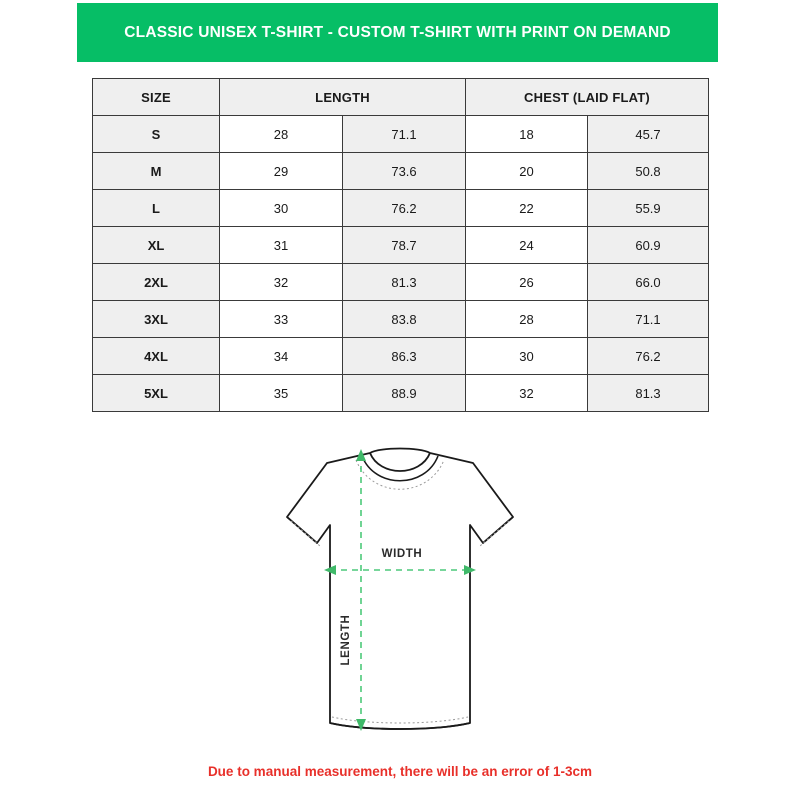  Describe the element at coordinates (281, 134) in the screenshot. I see `cell-length-inches: 28` at that location.